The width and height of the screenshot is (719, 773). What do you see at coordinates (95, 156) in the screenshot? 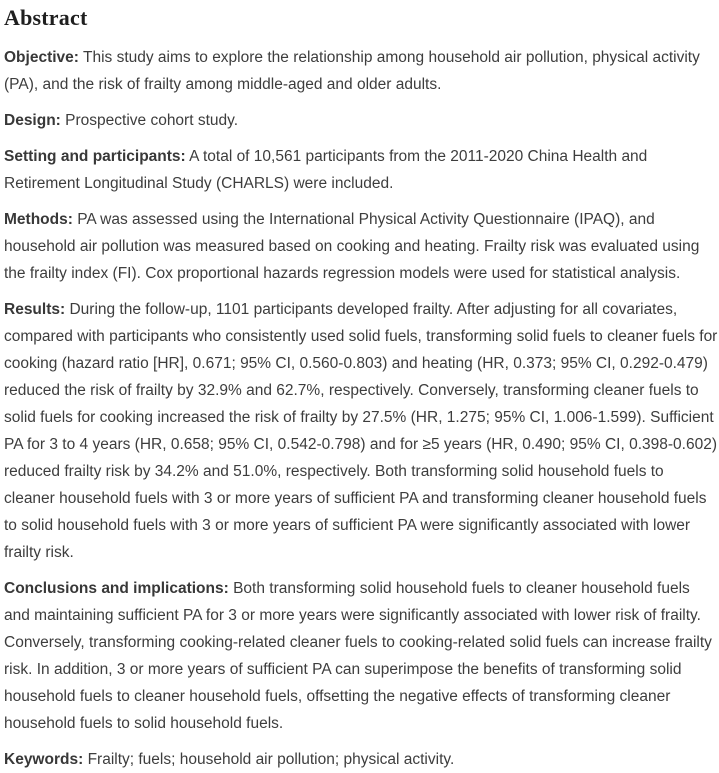
I see `setting-participants-label: Setting and participants:` at bounding box center [95, 156].